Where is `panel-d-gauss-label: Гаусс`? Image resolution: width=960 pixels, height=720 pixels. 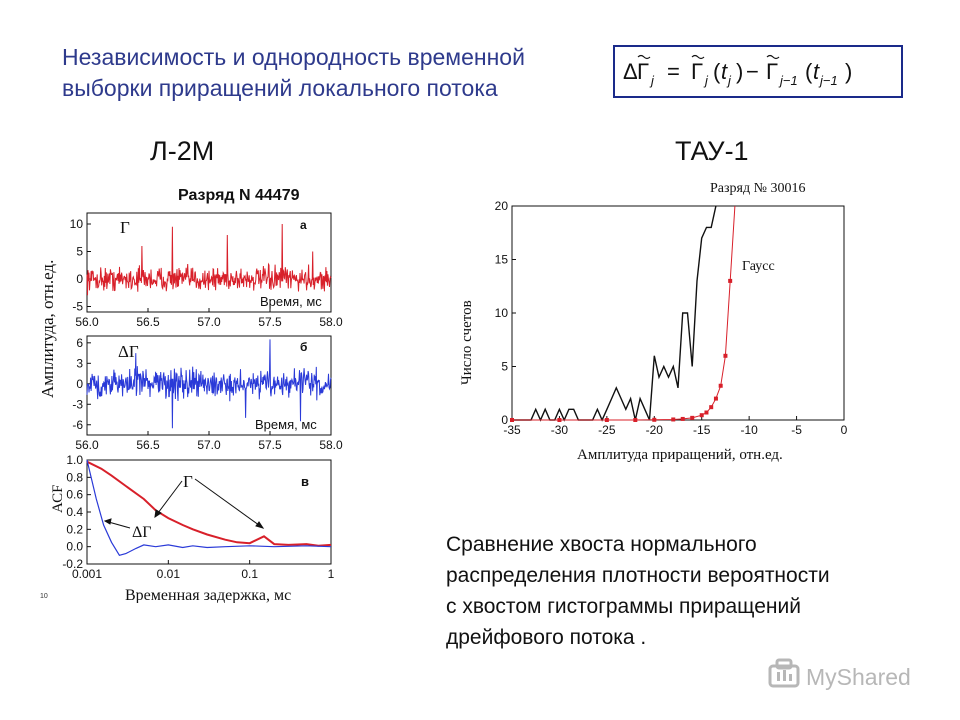
panel-d-gauss-label: Гаусс is located at coordinates (758, 266).